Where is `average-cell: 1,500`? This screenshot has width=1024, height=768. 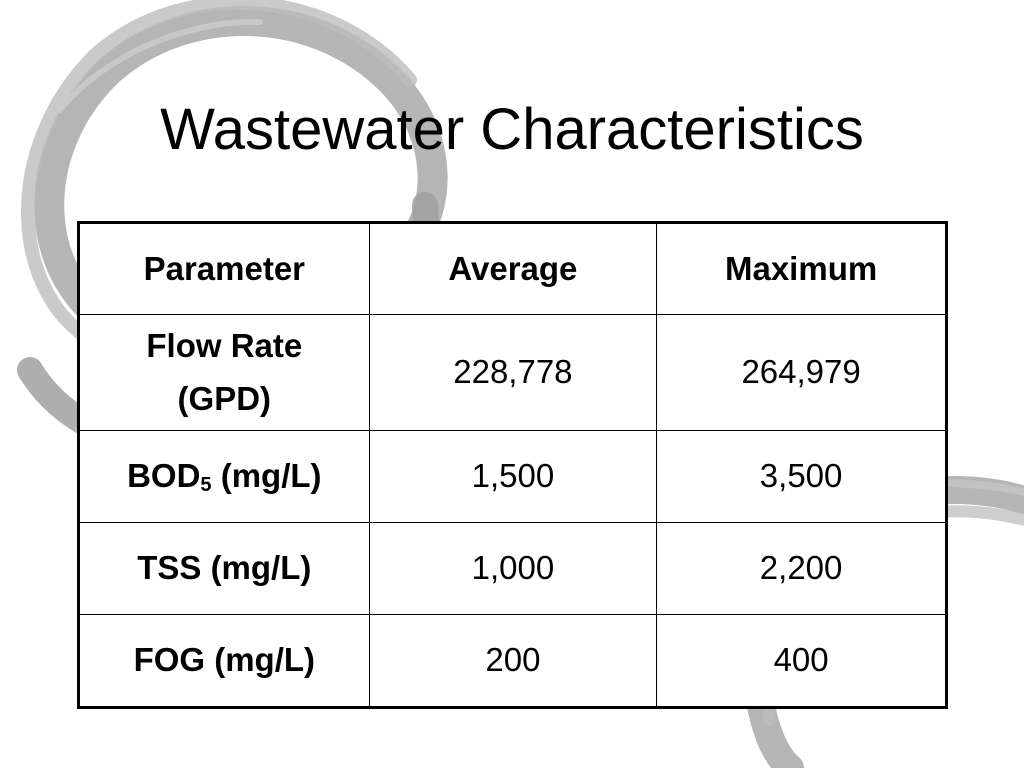 average-cell: 1,500 is located at coordinates (513, 476).